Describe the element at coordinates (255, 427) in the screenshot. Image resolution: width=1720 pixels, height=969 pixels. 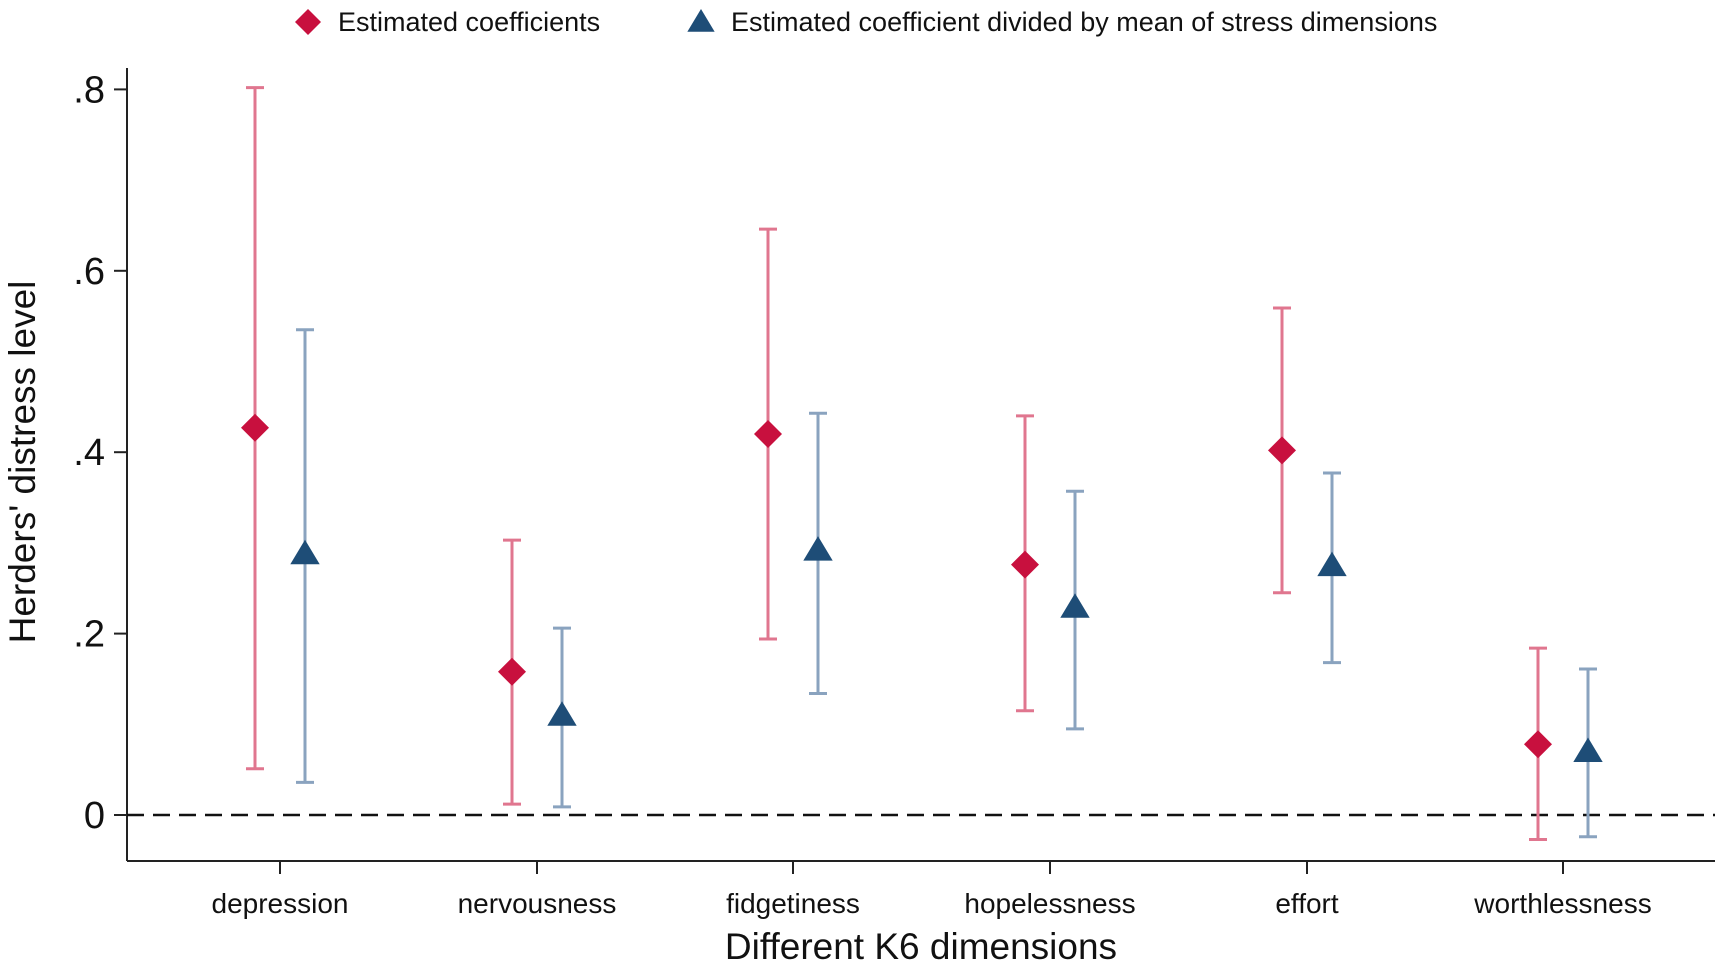
I see `diamond-point-depression` at that location.